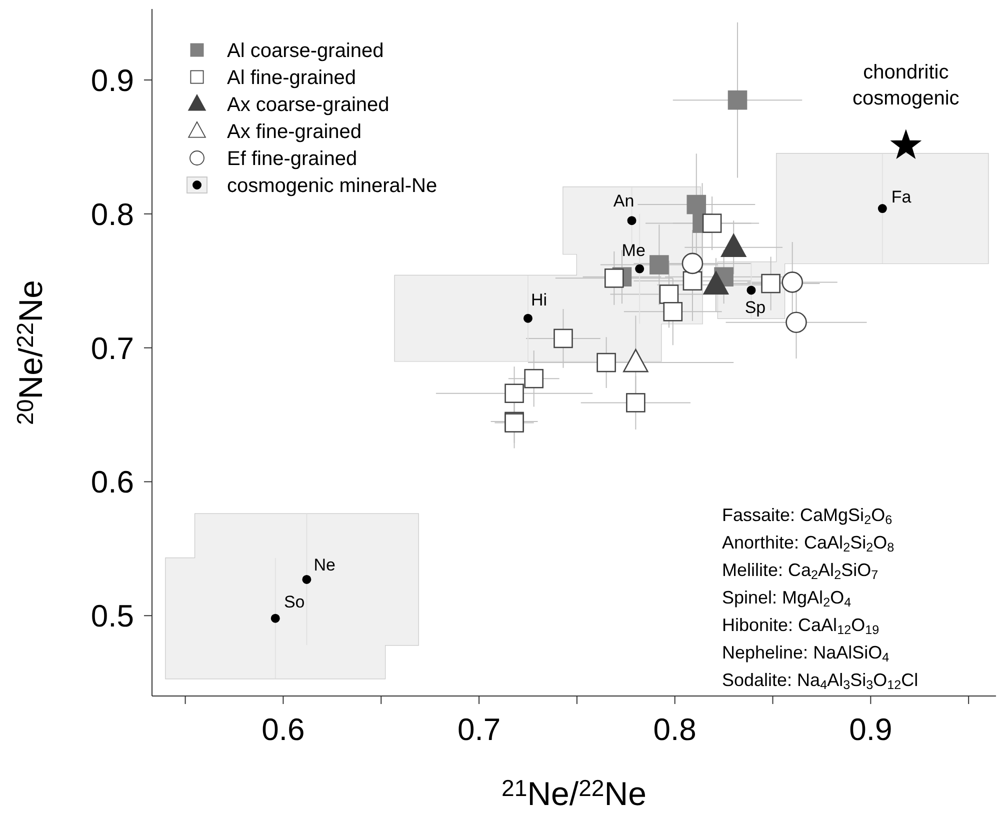 This screenshot has width=997, height=821. I want to click on annotation: chondritic cosmogenic, so click(906, 86).